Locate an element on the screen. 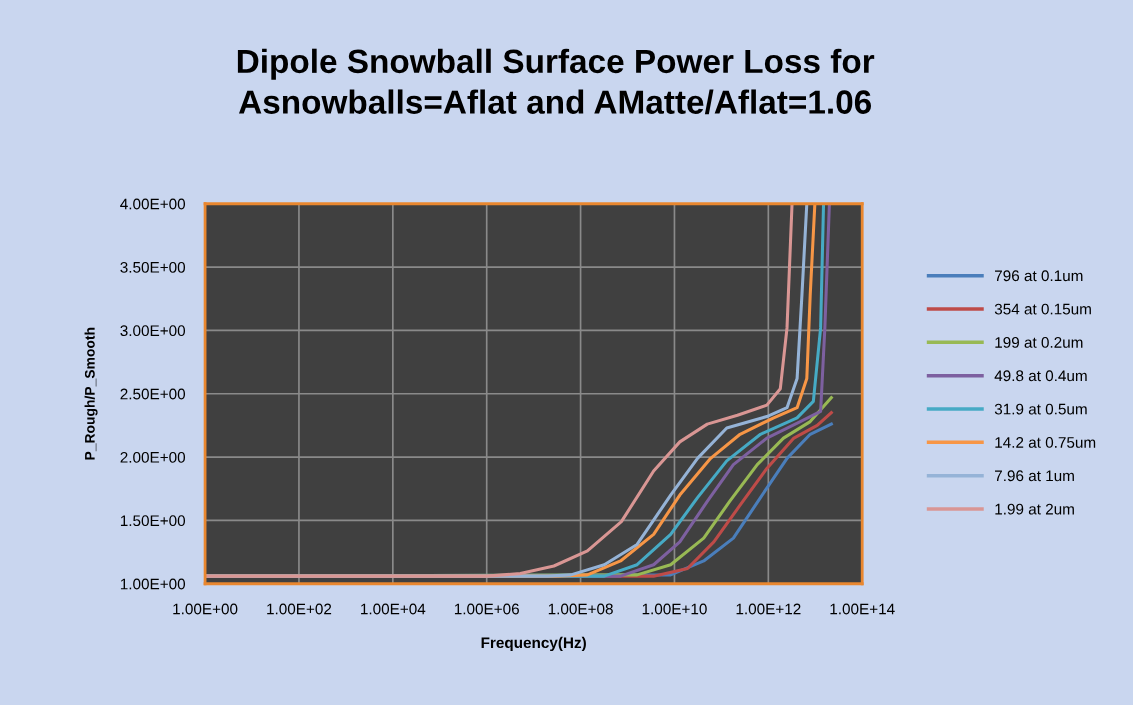 This screenshot has width=1133, height=705. x-tick-label: 1.00E+00 is located at coordinates (205, 609).